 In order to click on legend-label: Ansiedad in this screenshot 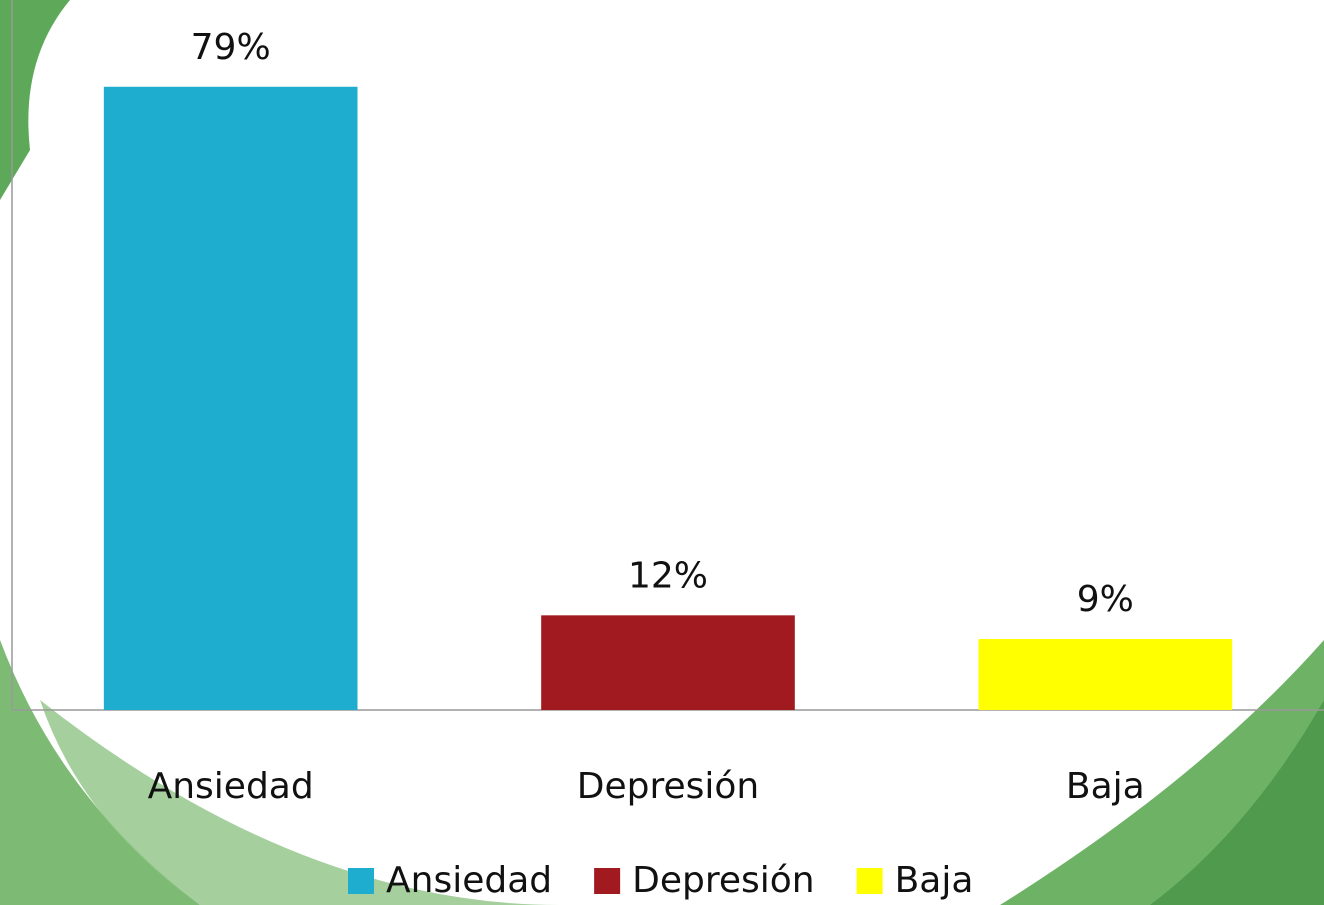, I will do `click(469, 880)`.